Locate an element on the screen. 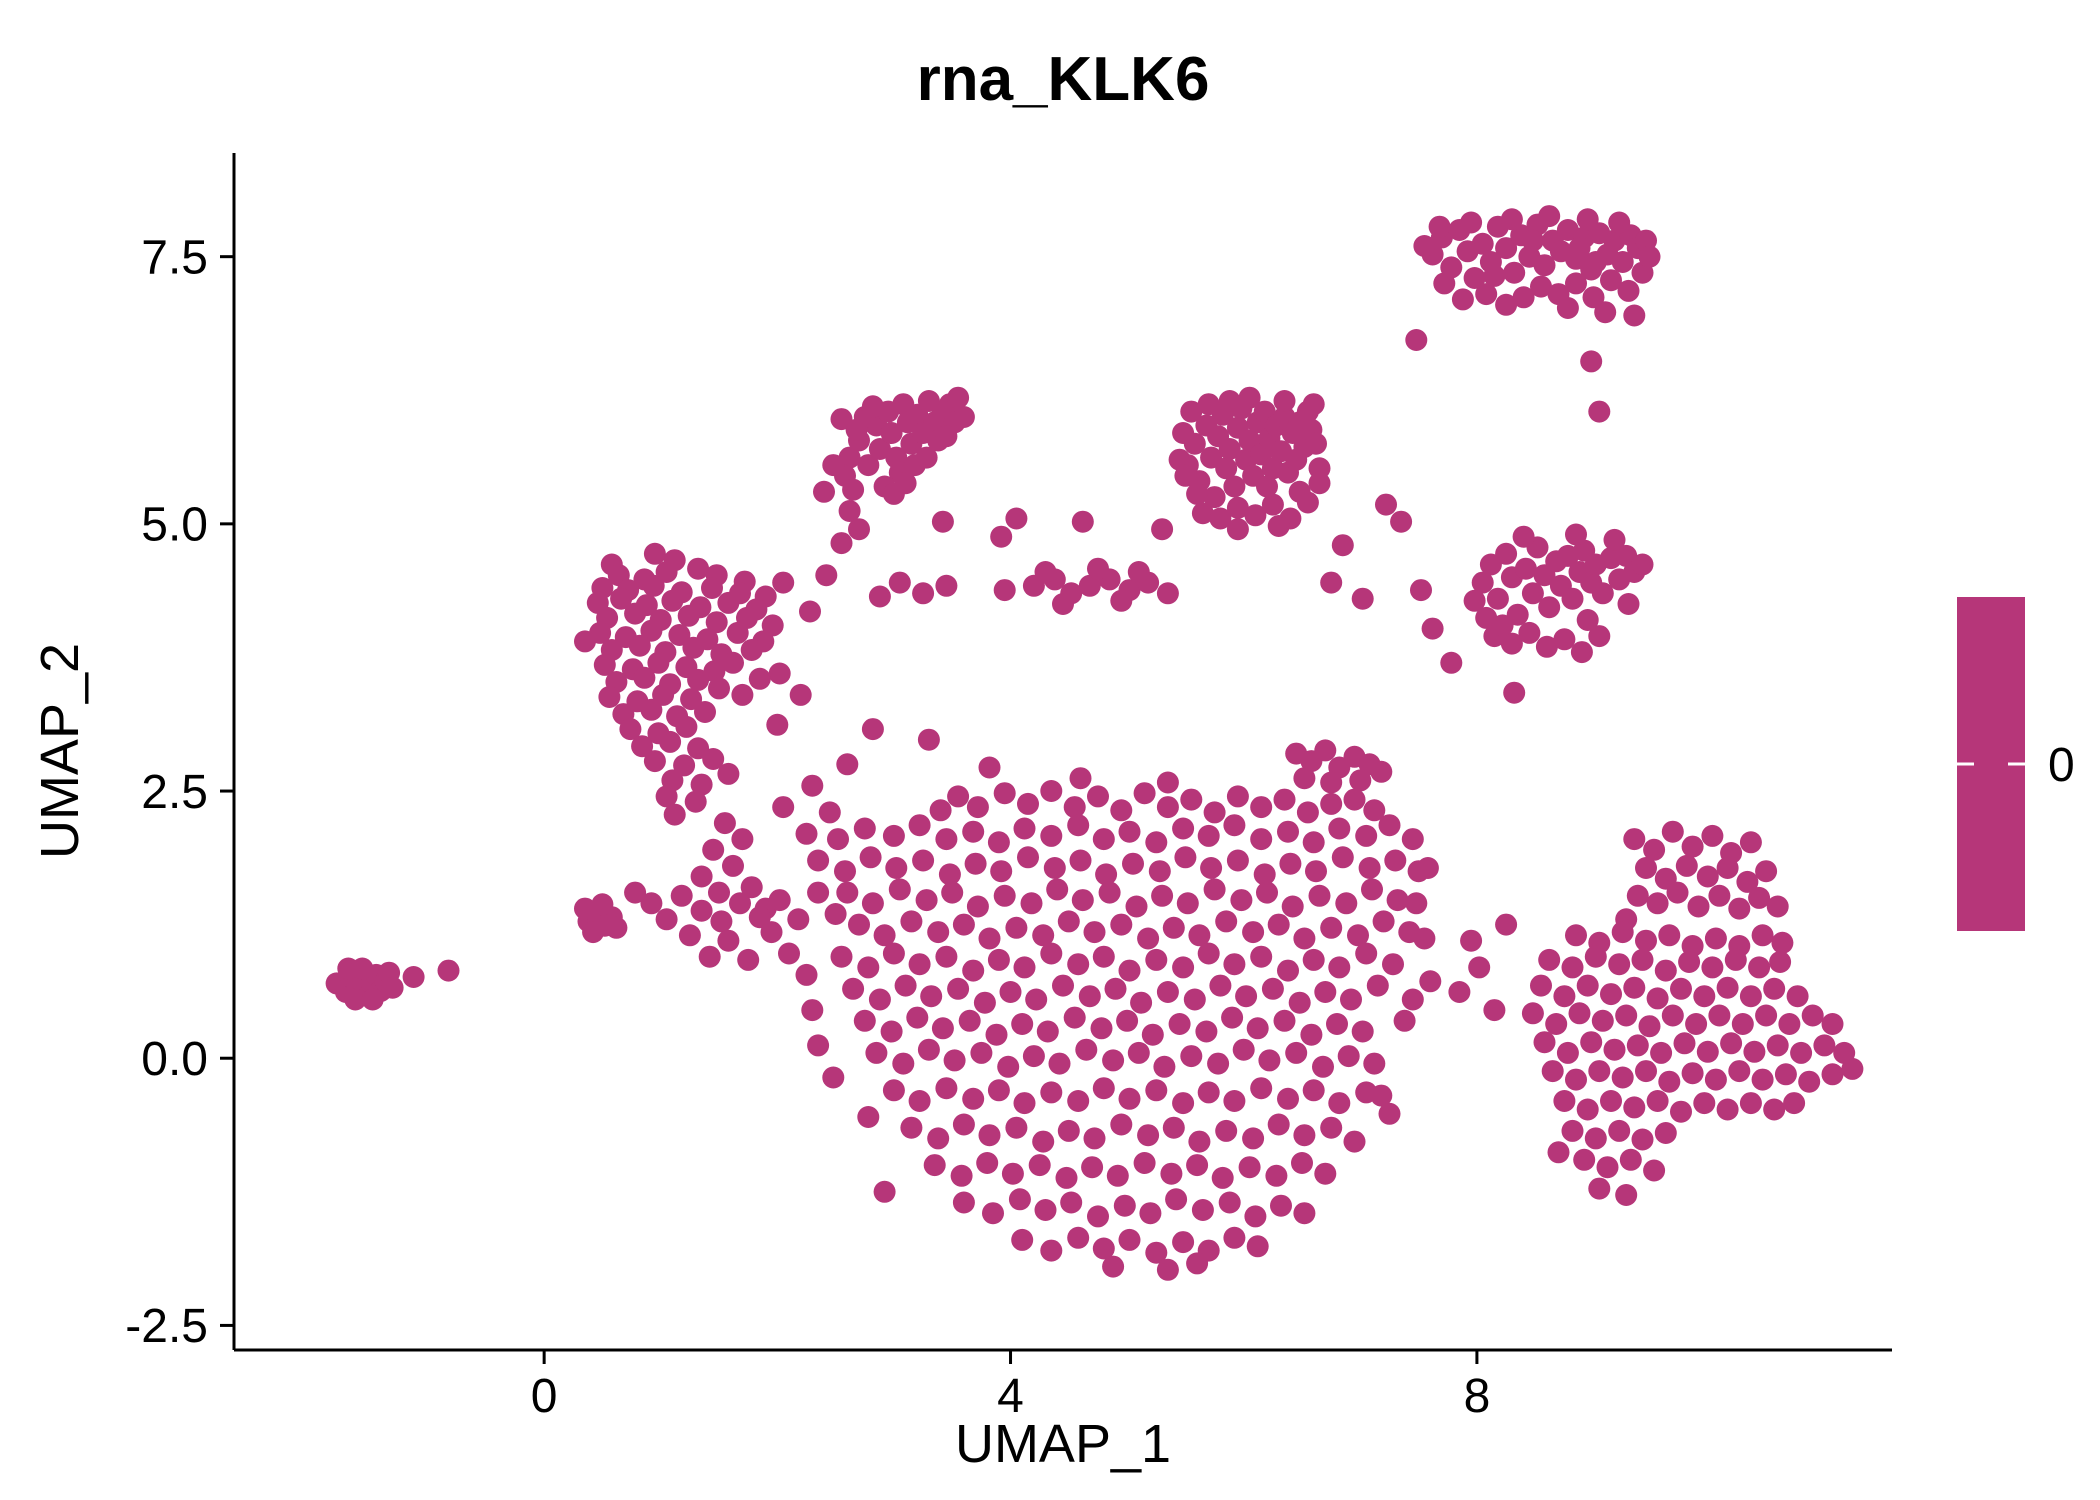 The height and width of the screenshot is (1500, 2100). legend-tick-label: 0 is located at coordinates (2061, 765).